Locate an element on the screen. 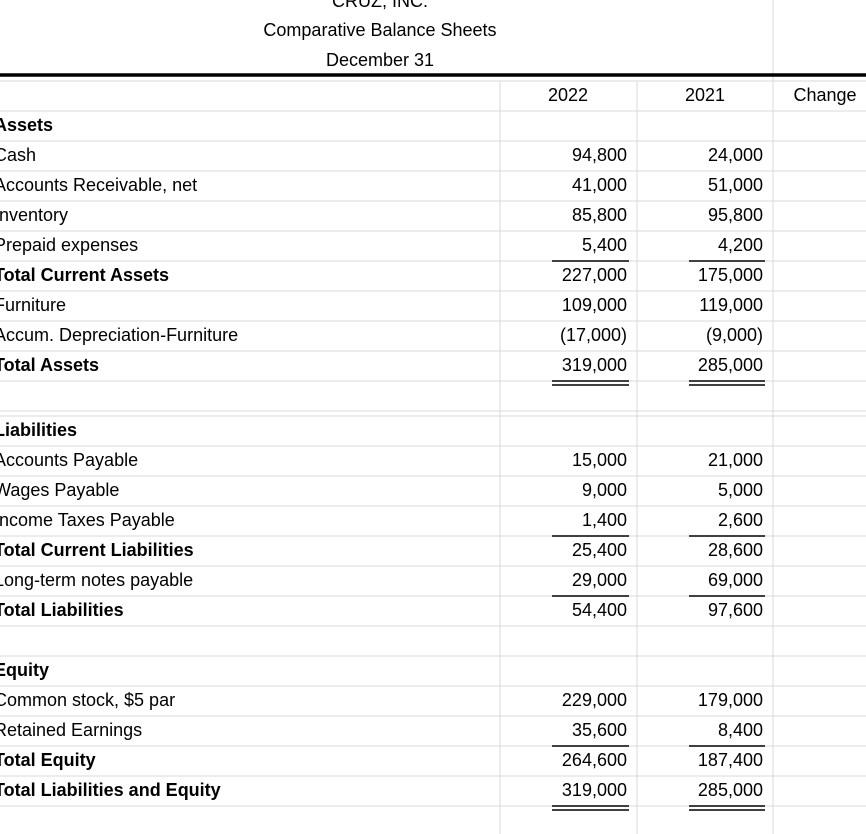 The image size is (866, 834). cell-value: 5,000 is located at coordinates (740, 490).